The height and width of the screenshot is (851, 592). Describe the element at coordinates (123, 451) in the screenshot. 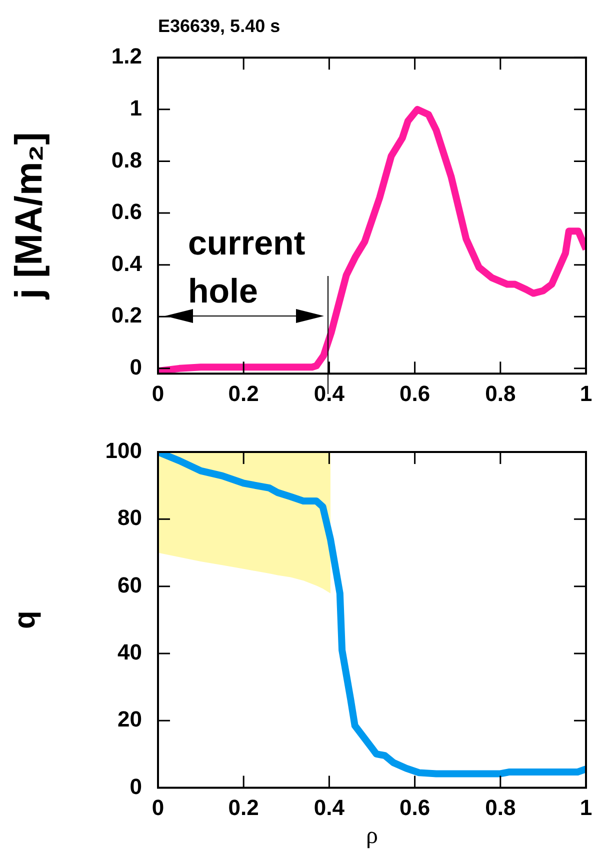

I see `y-tick-label: 100` at that location.